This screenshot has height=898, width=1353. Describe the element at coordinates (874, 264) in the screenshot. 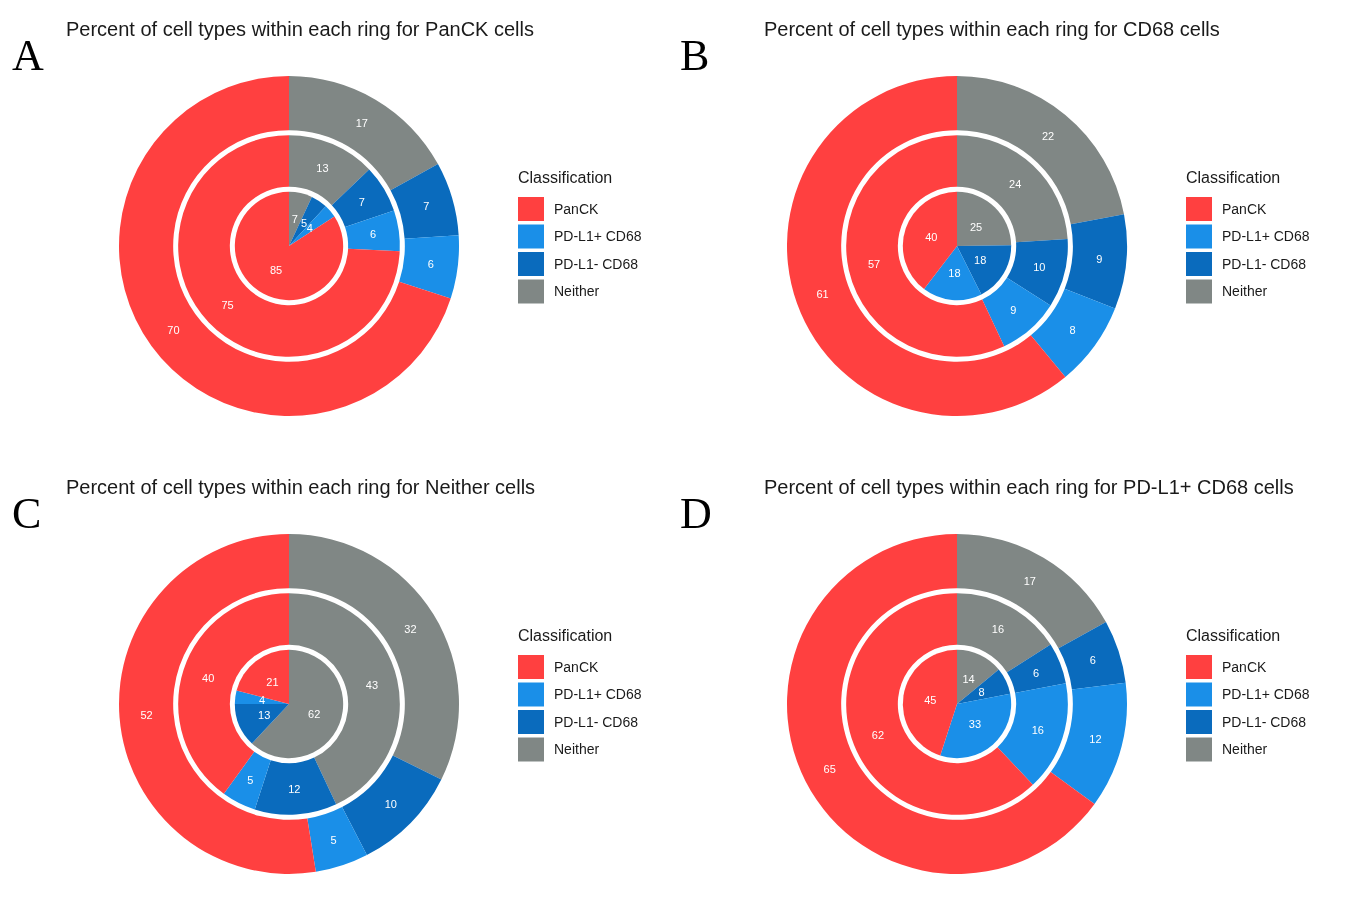

I see `data-label: 57` at that location.